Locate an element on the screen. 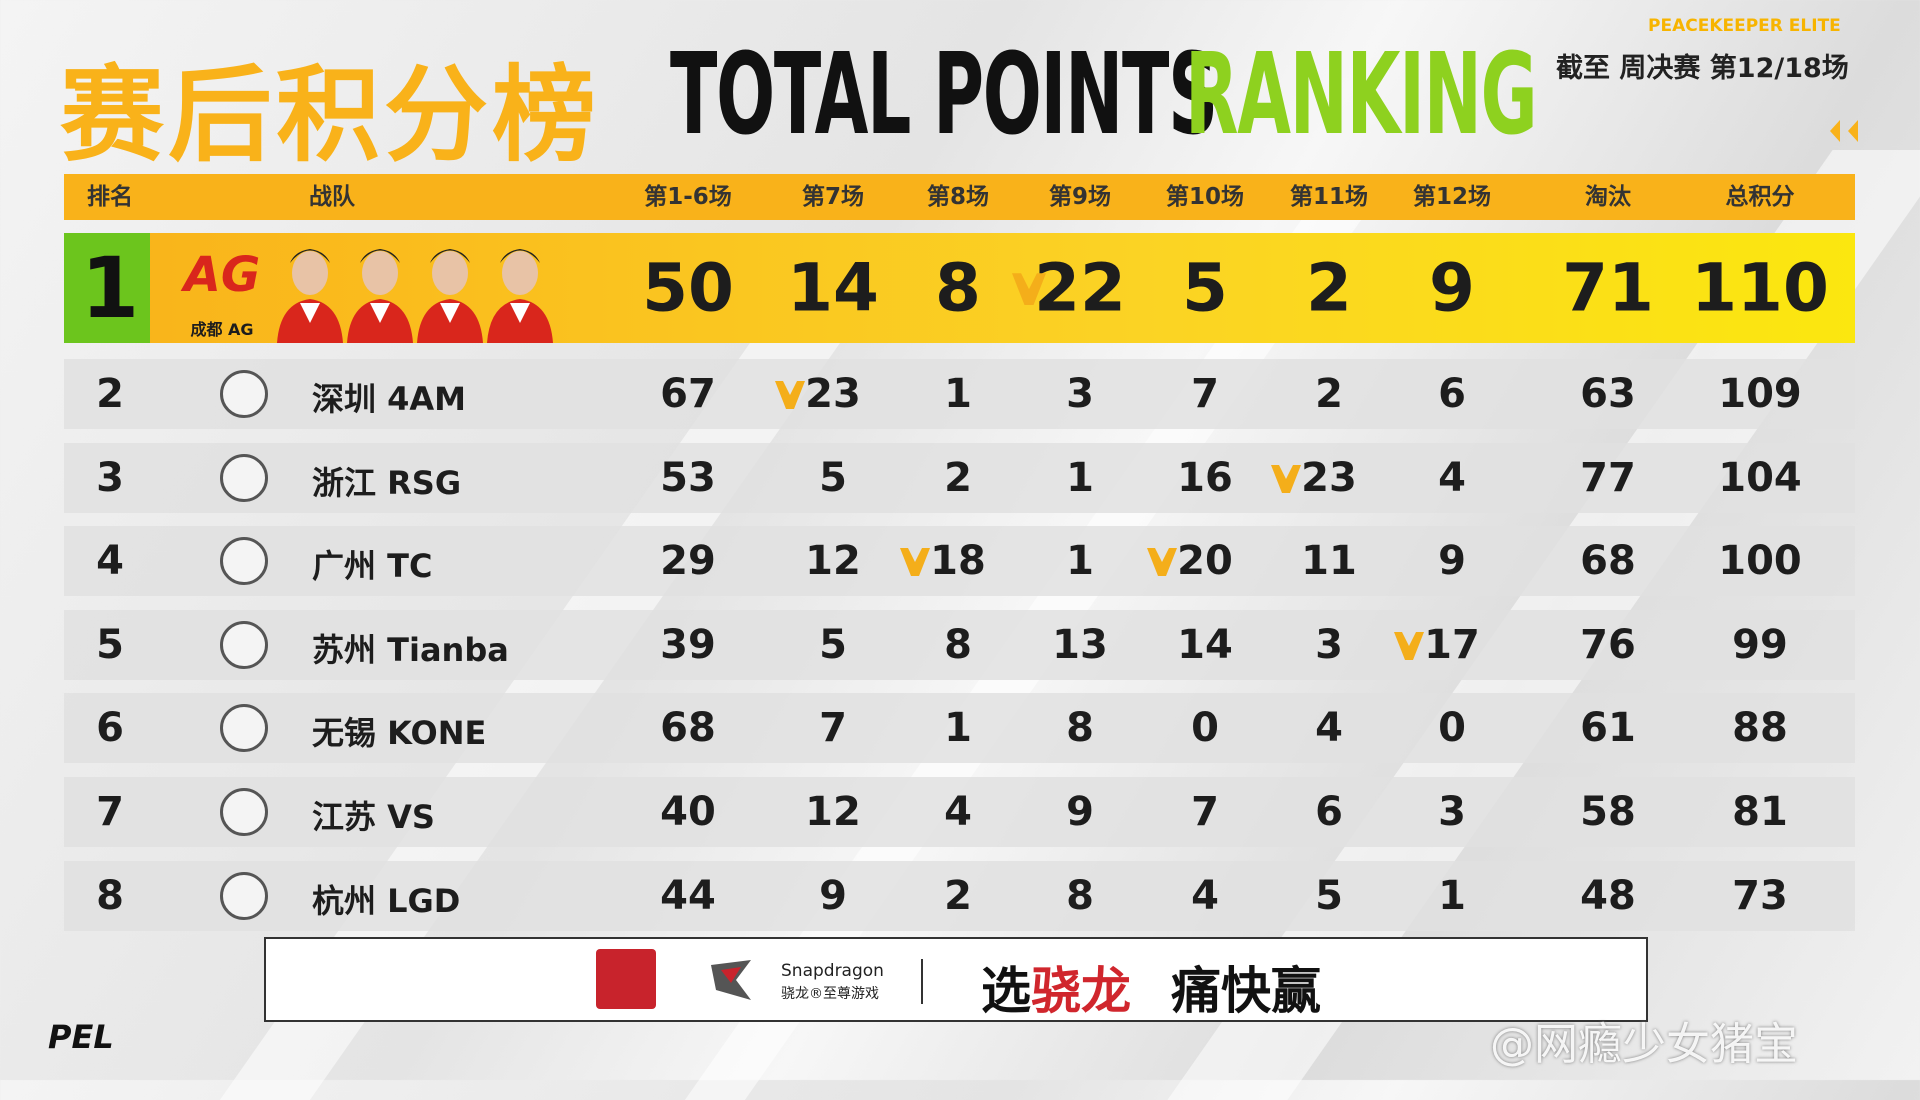  score: 13 is located at coordinates (1080, 644).